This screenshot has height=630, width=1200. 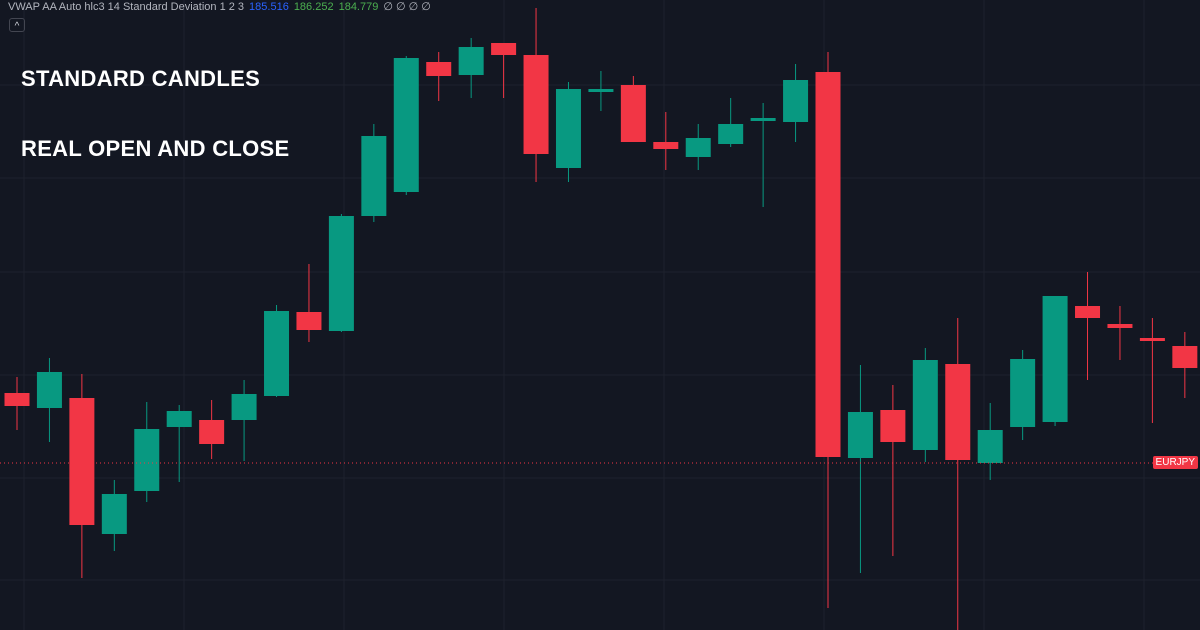 I want to click on indicator-value: 186.252, so click(x=313, y=7).